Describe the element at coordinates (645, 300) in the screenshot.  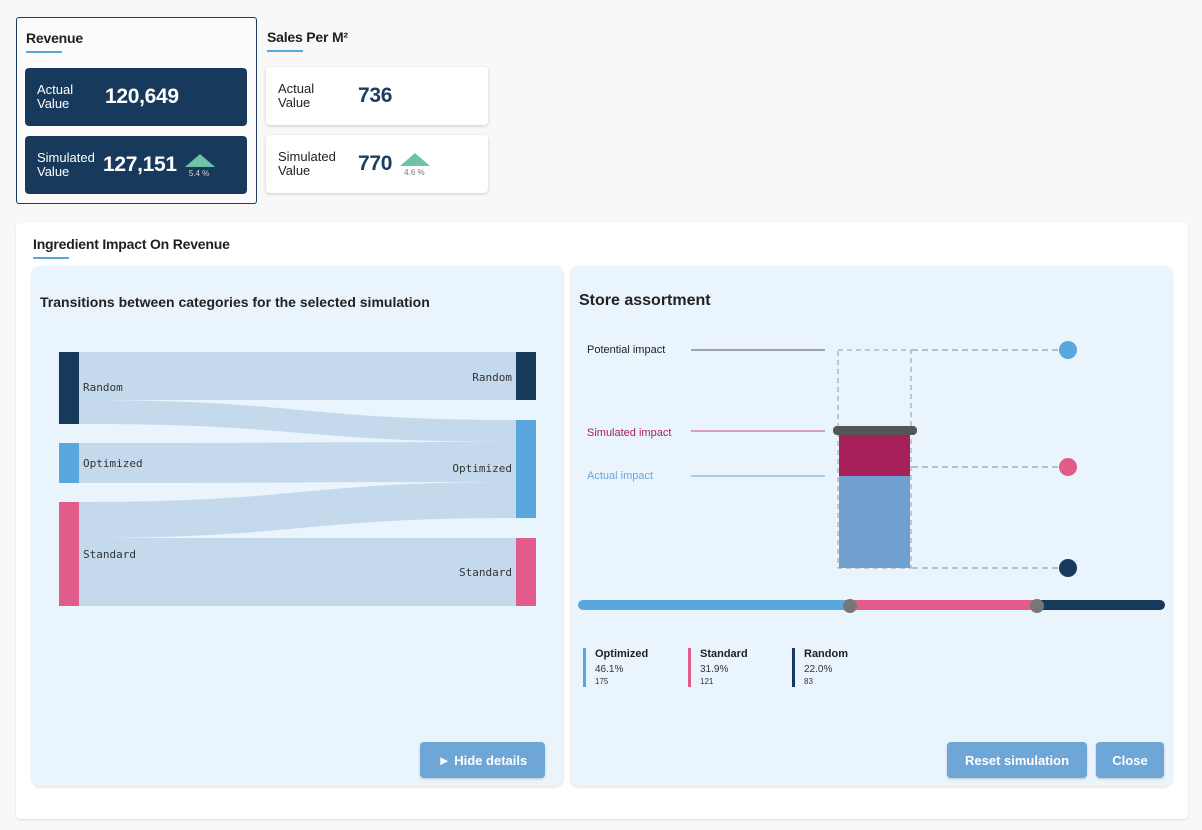
I see `assortment-title: Store assortment` at that location.